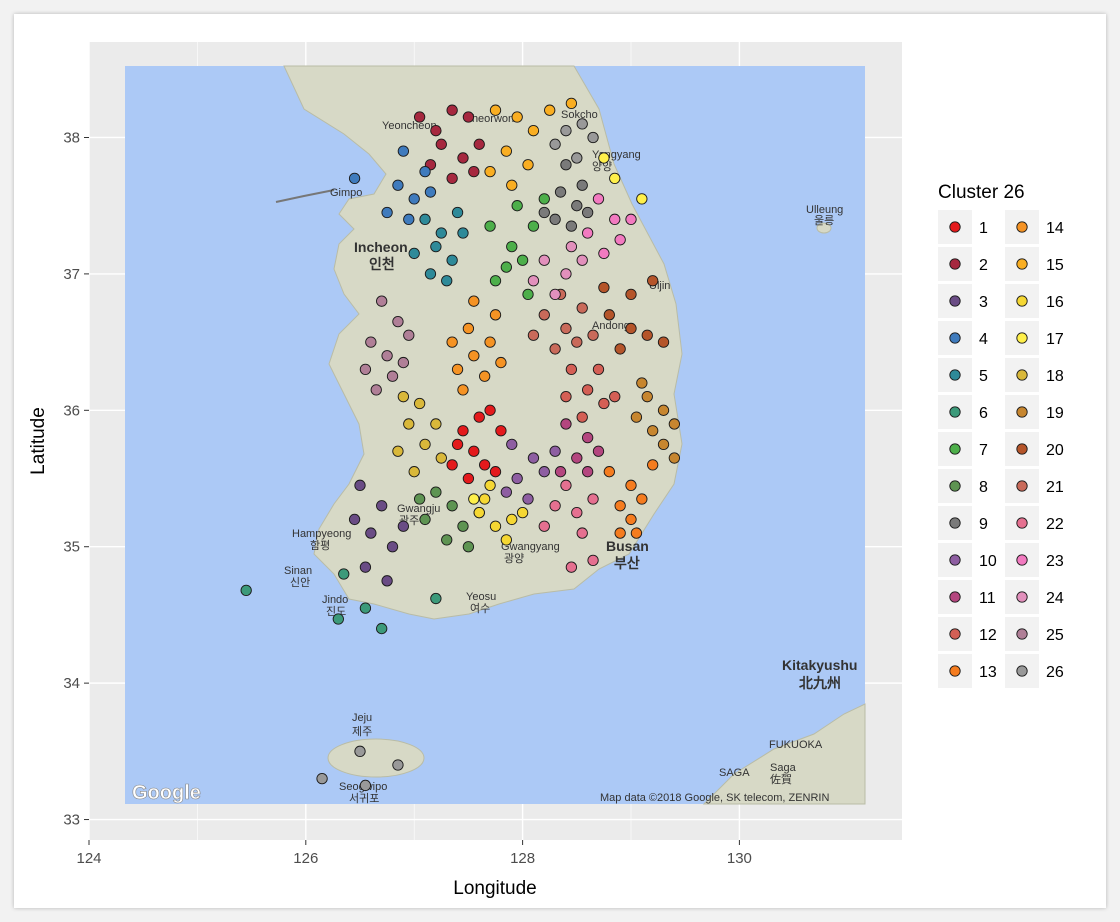  I want to click on legend-label-5: 5, so click(983, 376).